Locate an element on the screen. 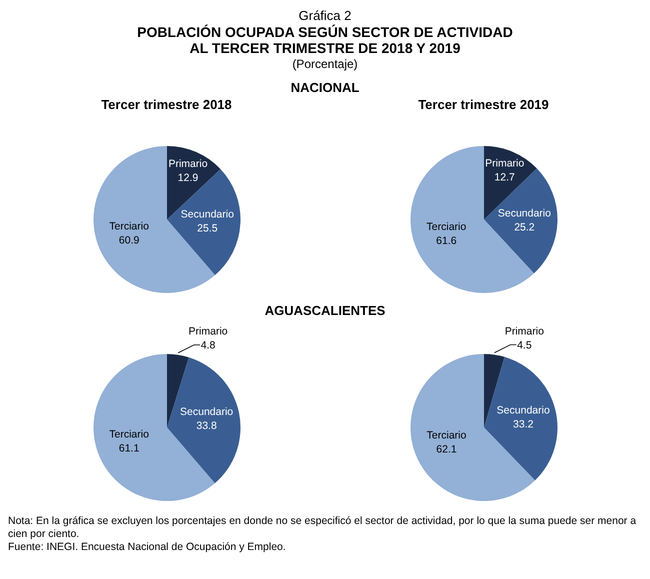 This screenshot has width=650, height=579. chart-title: Tercer trimestre 2019 is located at coordinates (483, 104).